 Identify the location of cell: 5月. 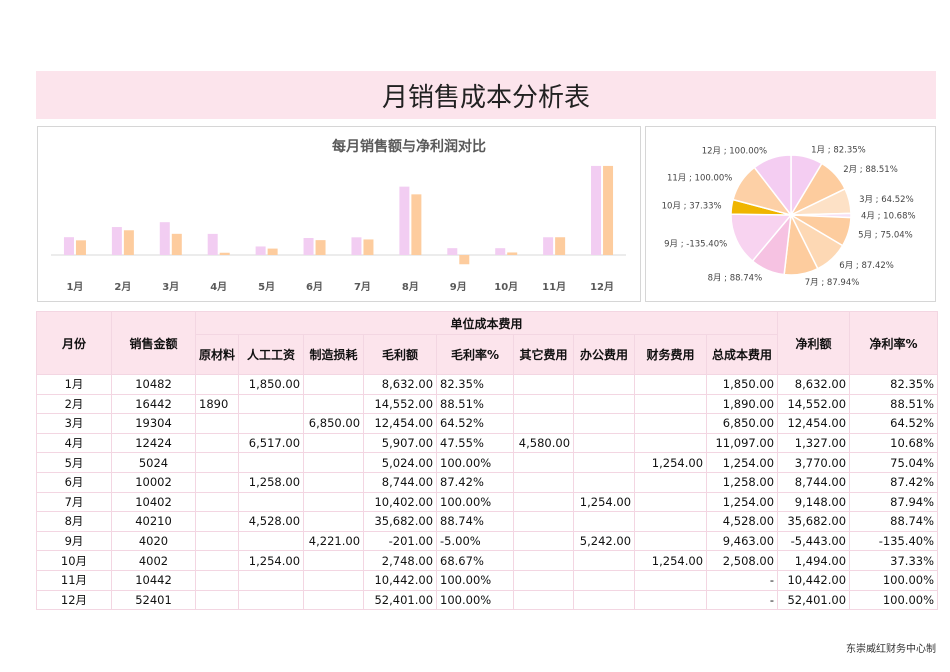
(74, 462).